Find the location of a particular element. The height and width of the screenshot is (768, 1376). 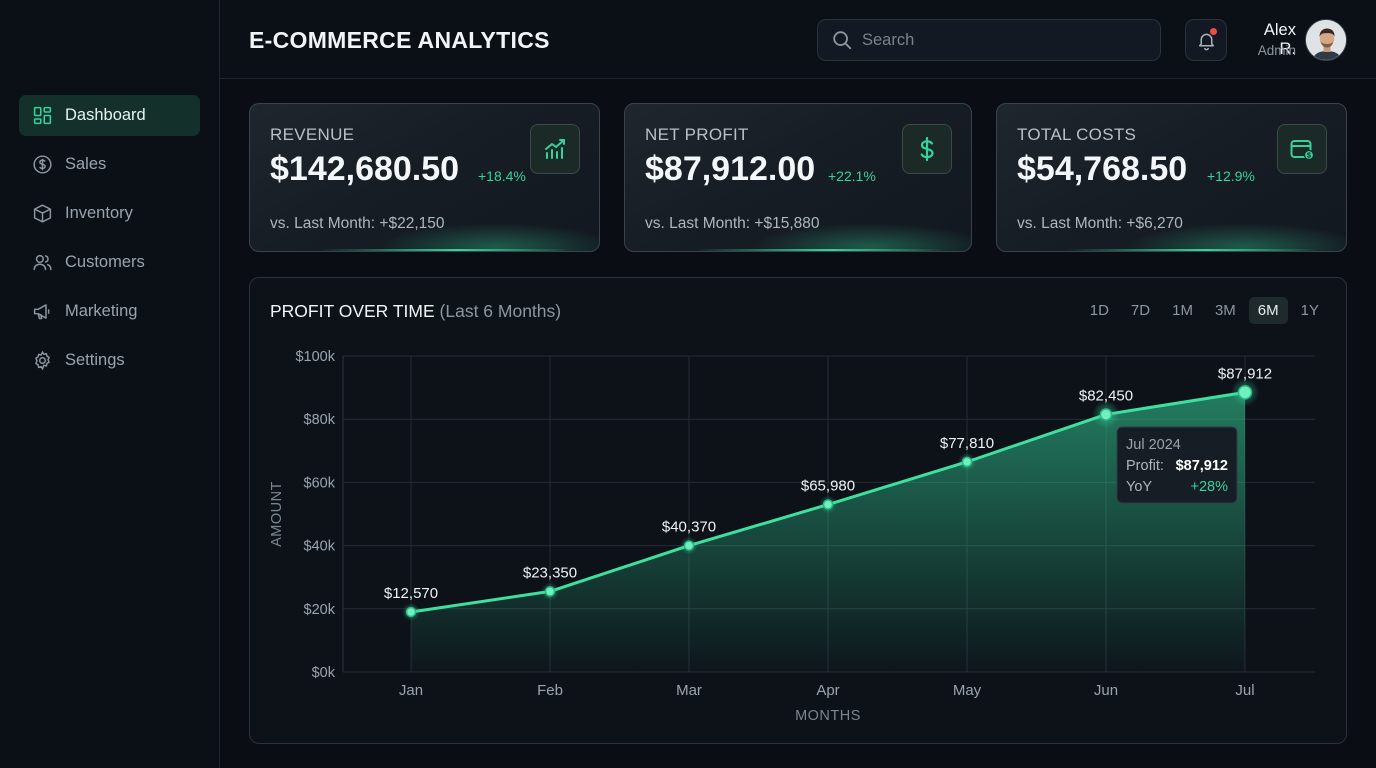

y-tick-label: $40k is located at coordinates (320, 547).